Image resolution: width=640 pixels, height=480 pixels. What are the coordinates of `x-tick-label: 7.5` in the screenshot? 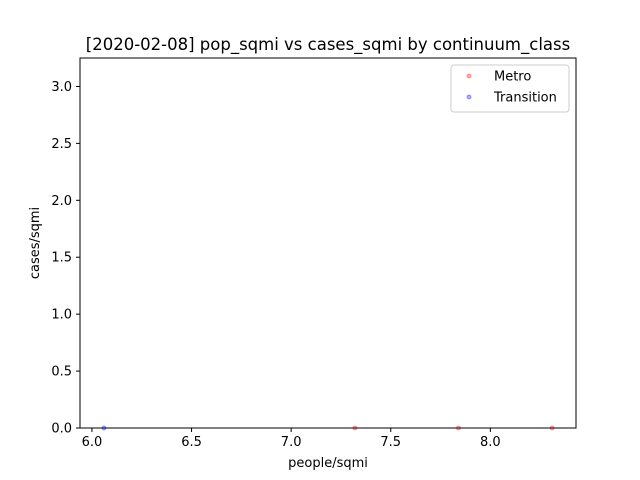 It's located at (390, 442).